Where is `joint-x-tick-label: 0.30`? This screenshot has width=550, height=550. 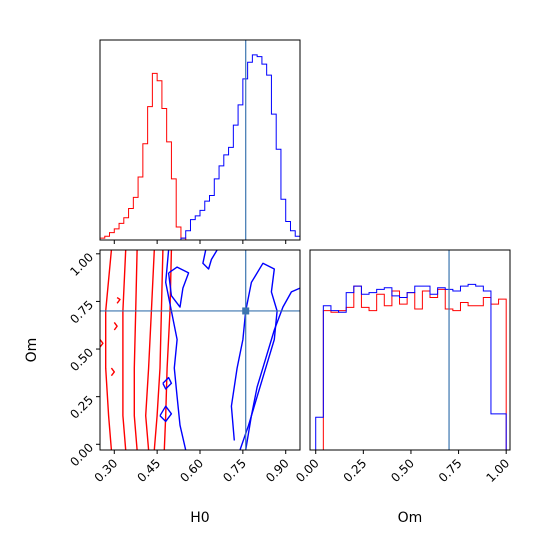 joint-x-tick-label: 0.30 is located at coordinates (106, 470).